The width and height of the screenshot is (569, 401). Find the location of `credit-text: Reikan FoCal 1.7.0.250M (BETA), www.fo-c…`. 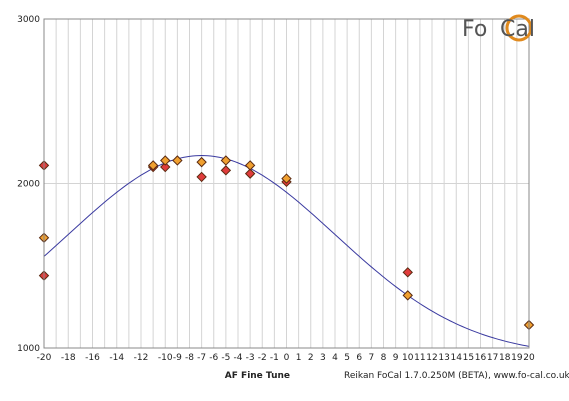

credit-text: Reikan FoCal 1.7.0.250M (BETA), www.fo-c… is located at coordinates (456, 376).